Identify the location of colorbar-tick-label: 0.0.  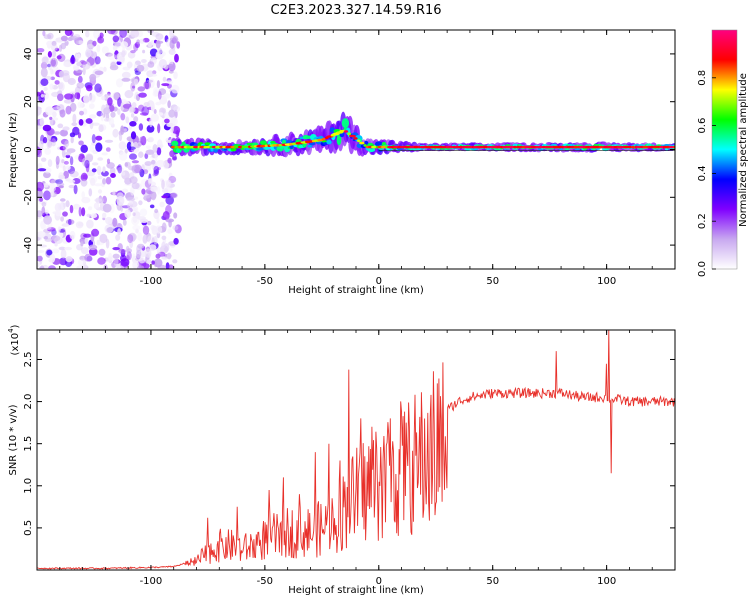
(702, 269).